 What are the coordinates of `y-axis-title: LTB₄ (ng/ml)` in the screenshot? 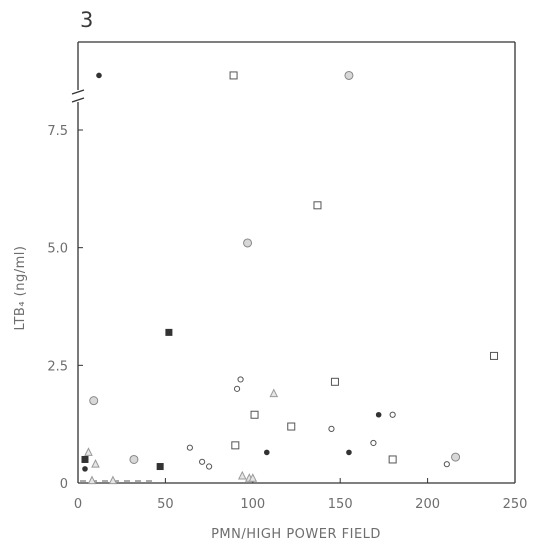 It's located at (20, 288).